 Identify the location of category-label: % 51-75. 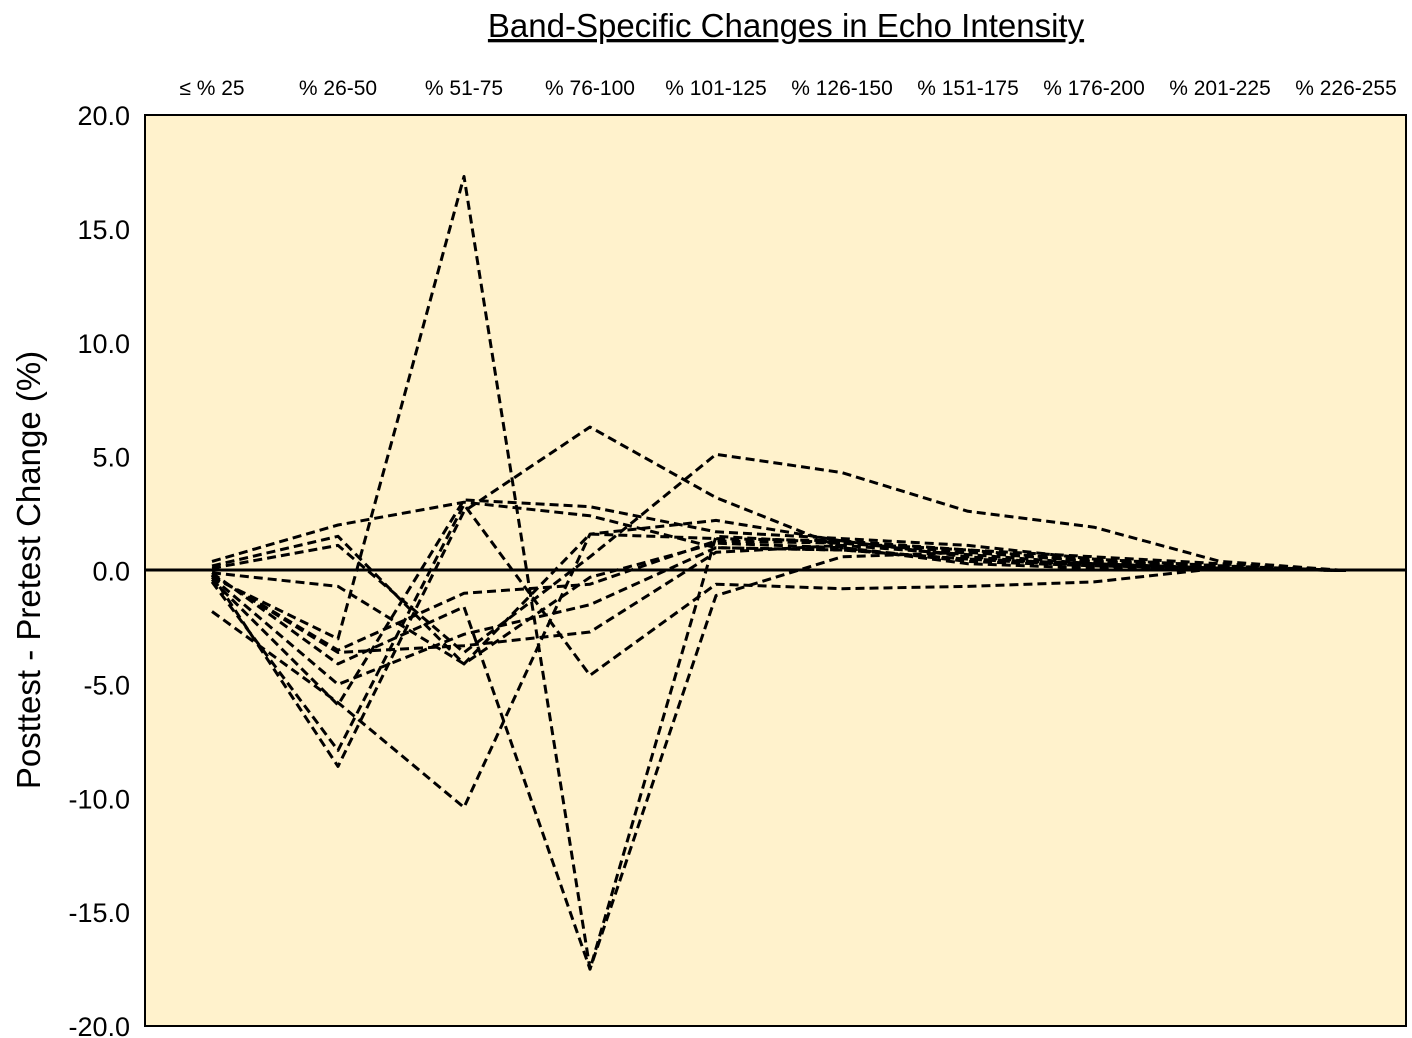
(464, 88).